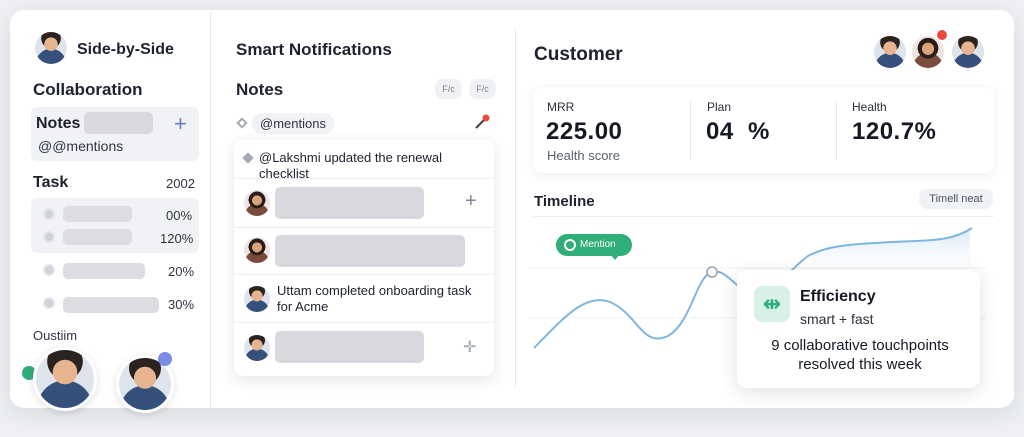 Image resolution: width=1024 pixels, height=437 pixels. Describe the element at coordinates (869, 107) in the screenshot. I see `metric-label-health: Health` at that location.